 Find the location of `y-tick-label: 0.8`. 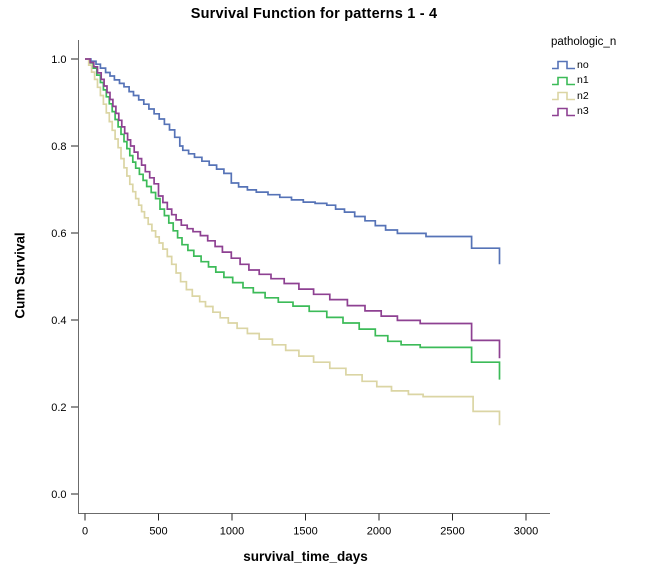

y-tick-label: 0.8 is located at coordinates (58, 147).